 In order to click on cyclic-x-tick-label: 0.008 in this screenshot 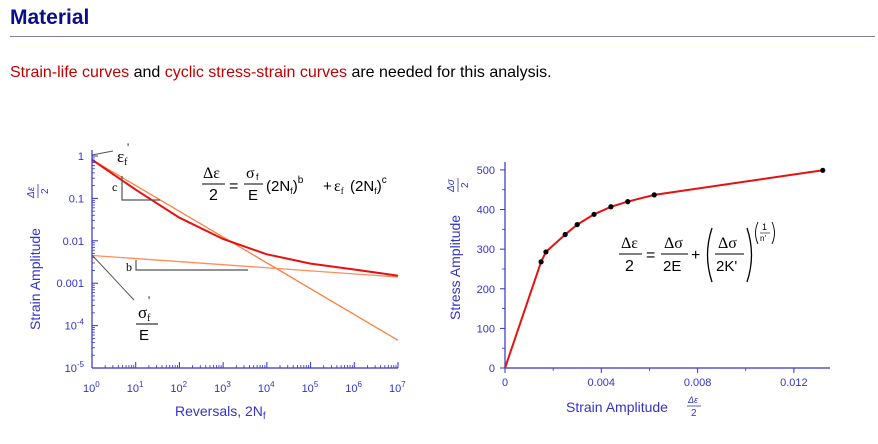, I will do `click(698, 383)`.